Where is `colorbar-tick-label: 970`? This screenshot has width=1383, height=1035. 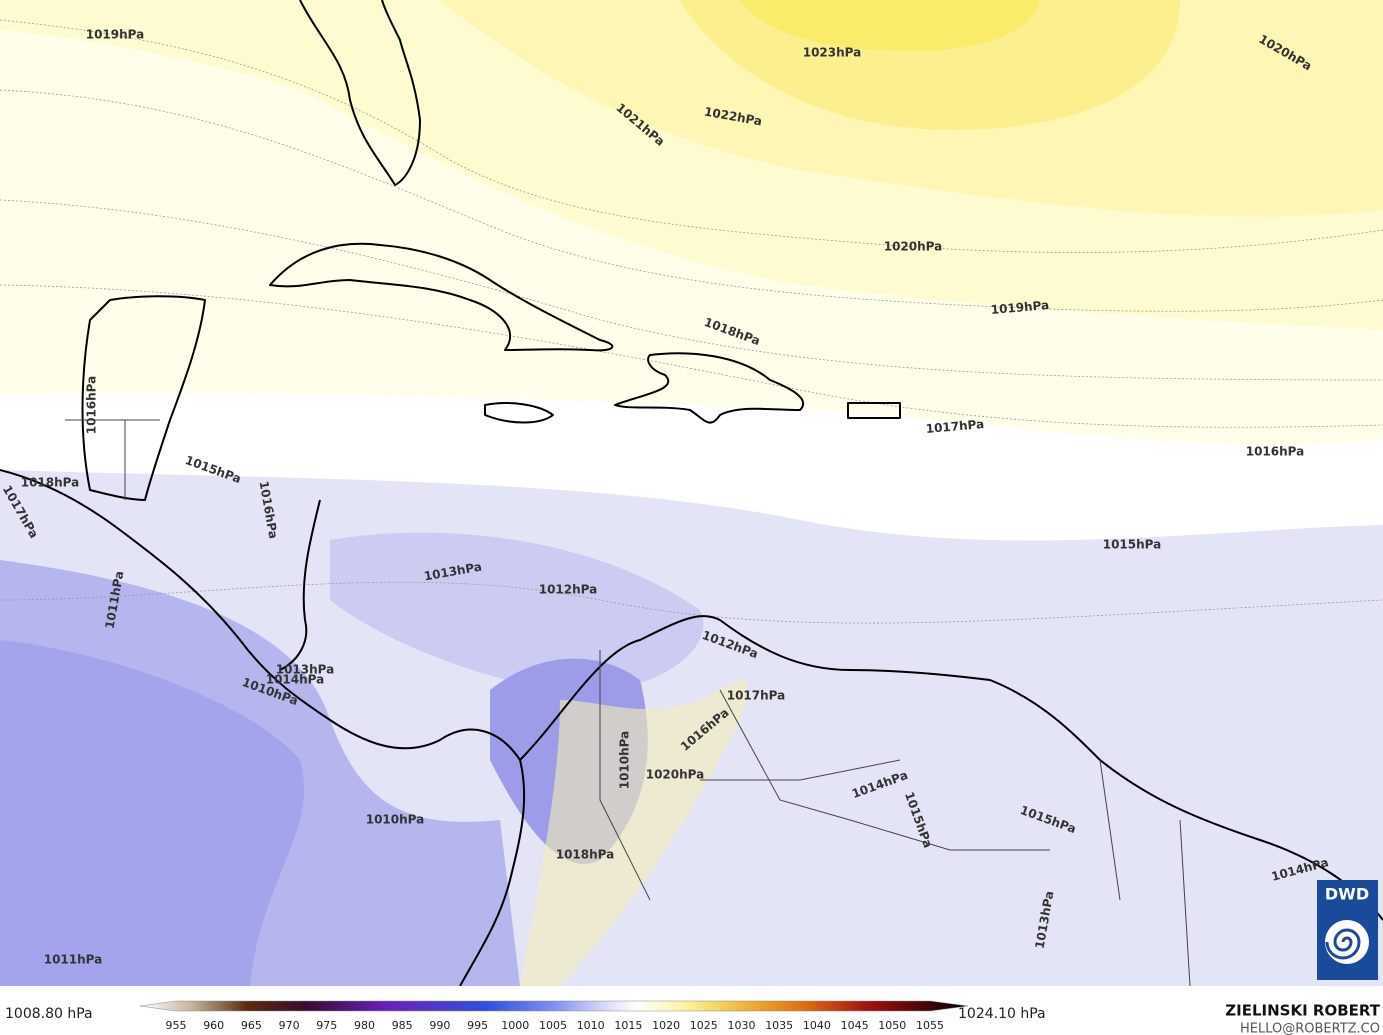 colorbar-tick-label: 970 is located at coordinates (289, 1025).